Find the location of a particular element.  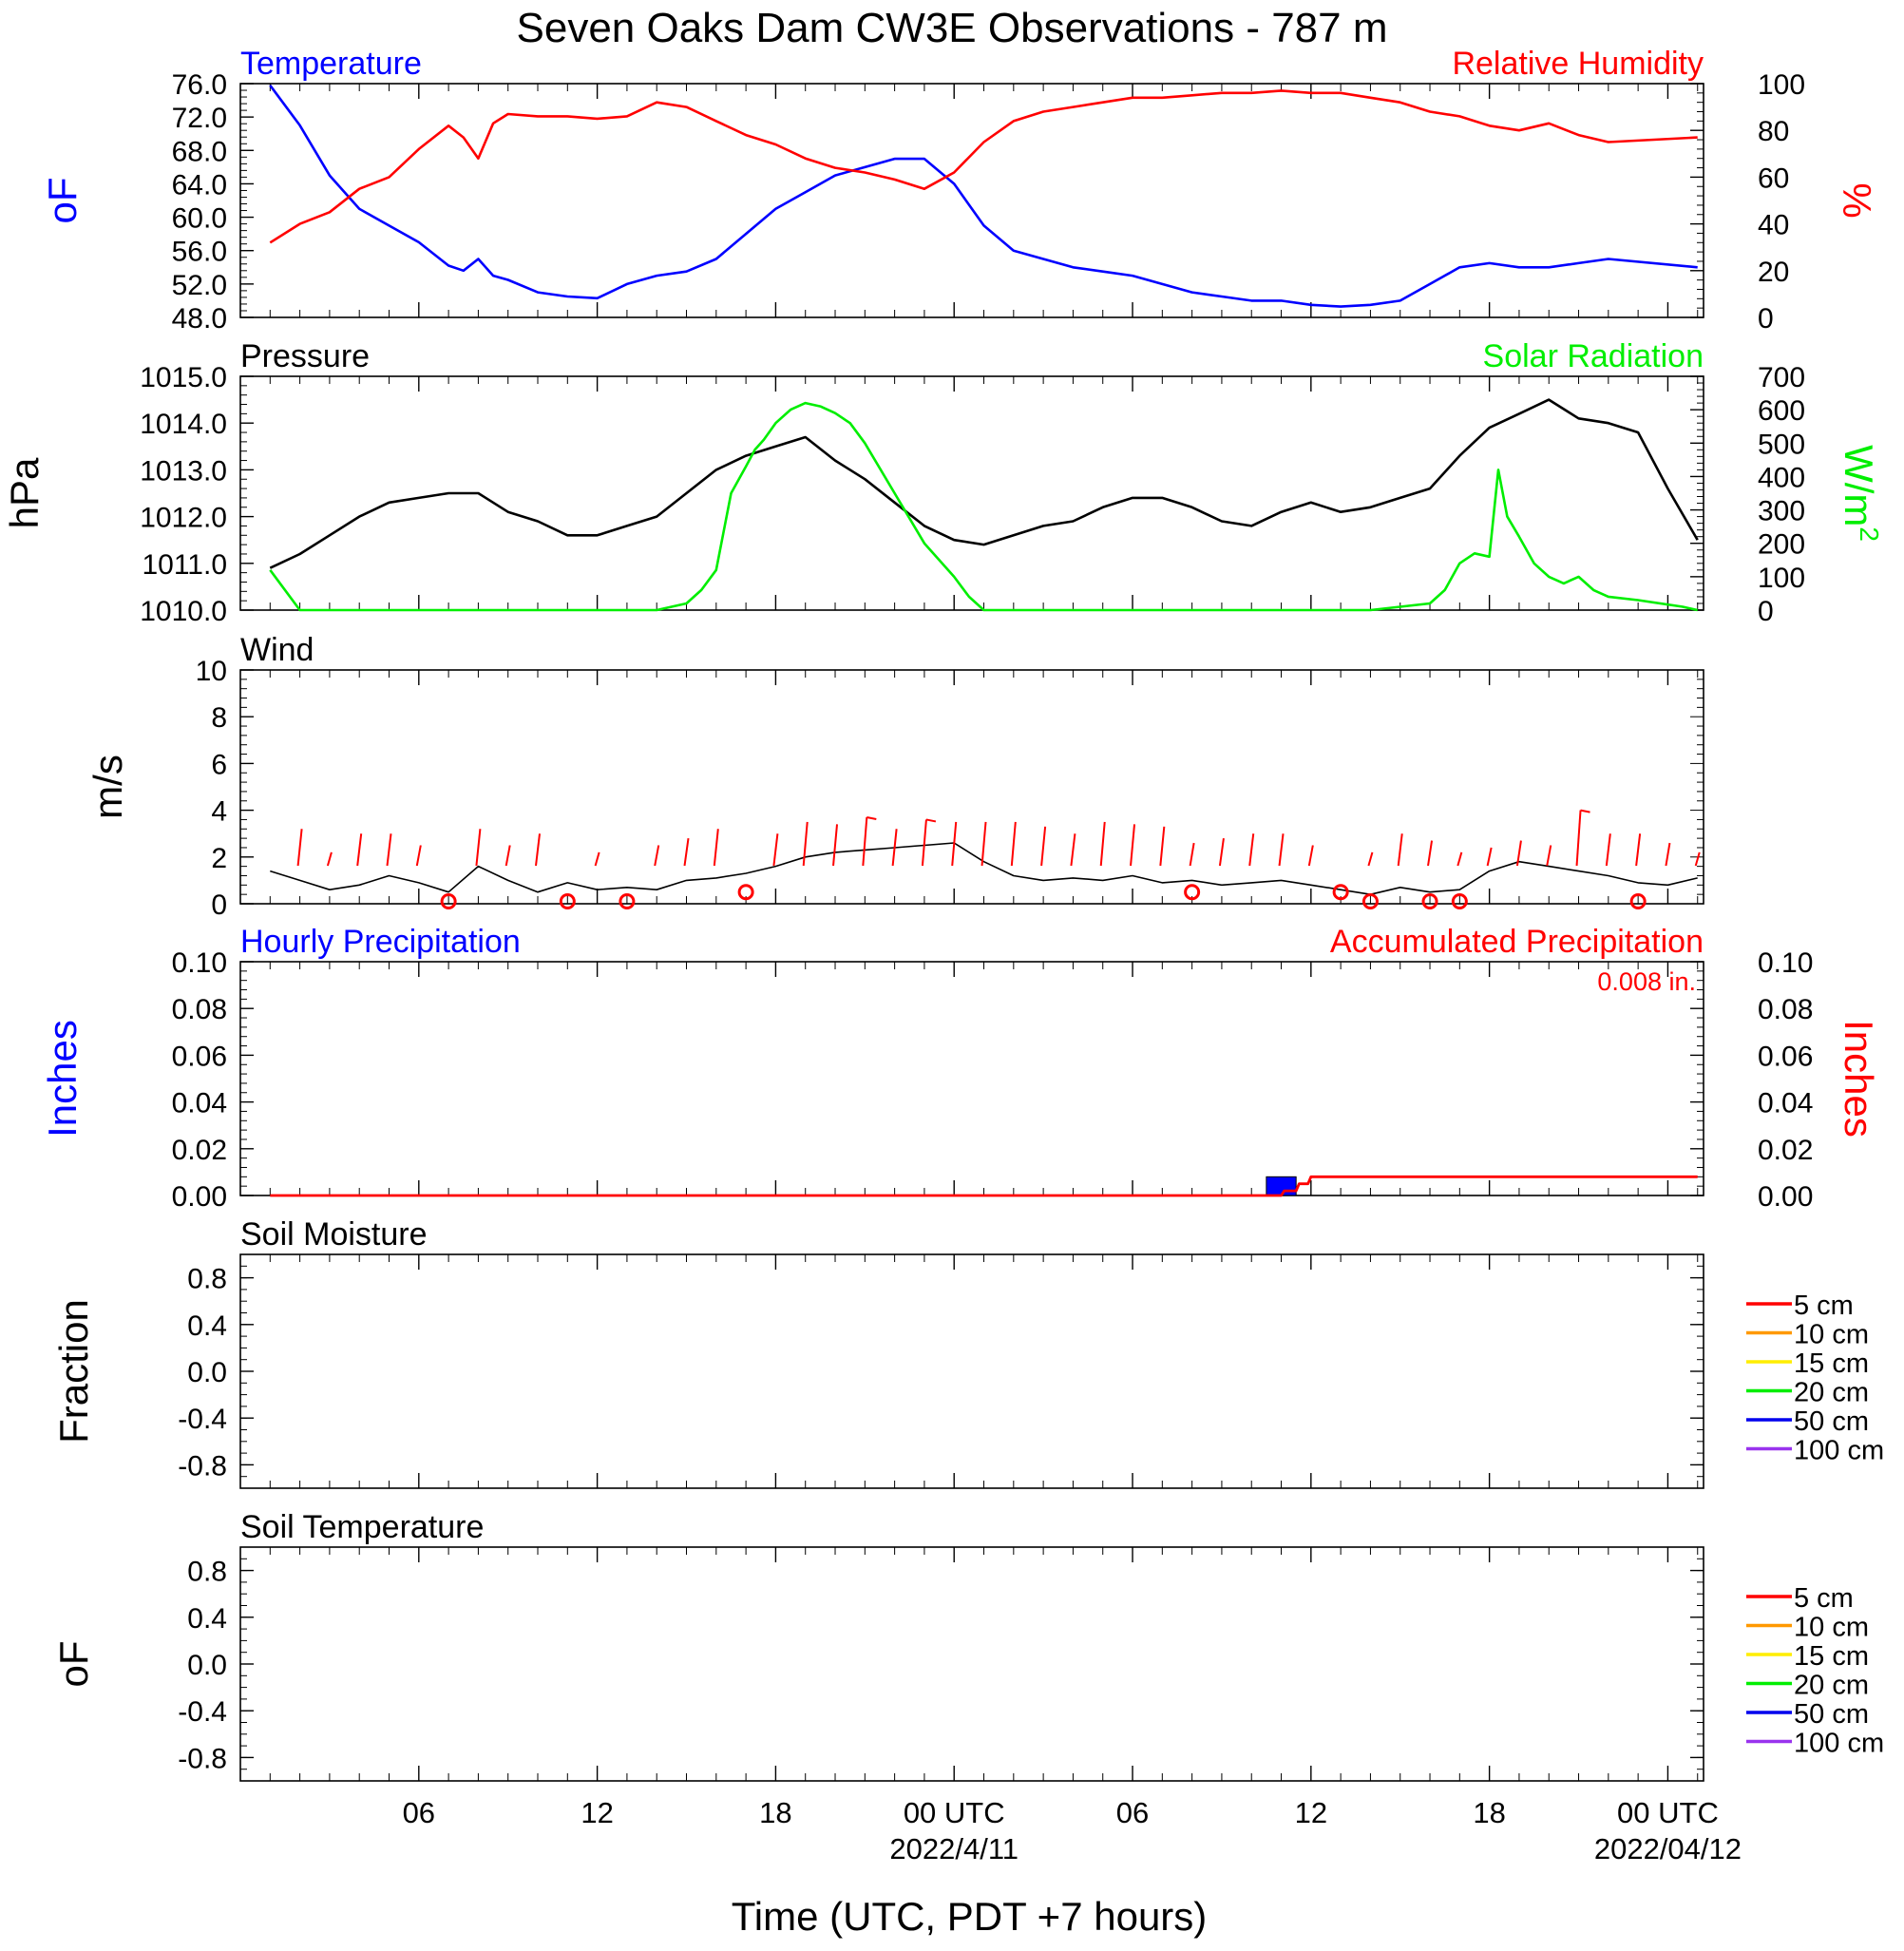

legend-label: 100 cm is located at coordinates (1839, 1744).